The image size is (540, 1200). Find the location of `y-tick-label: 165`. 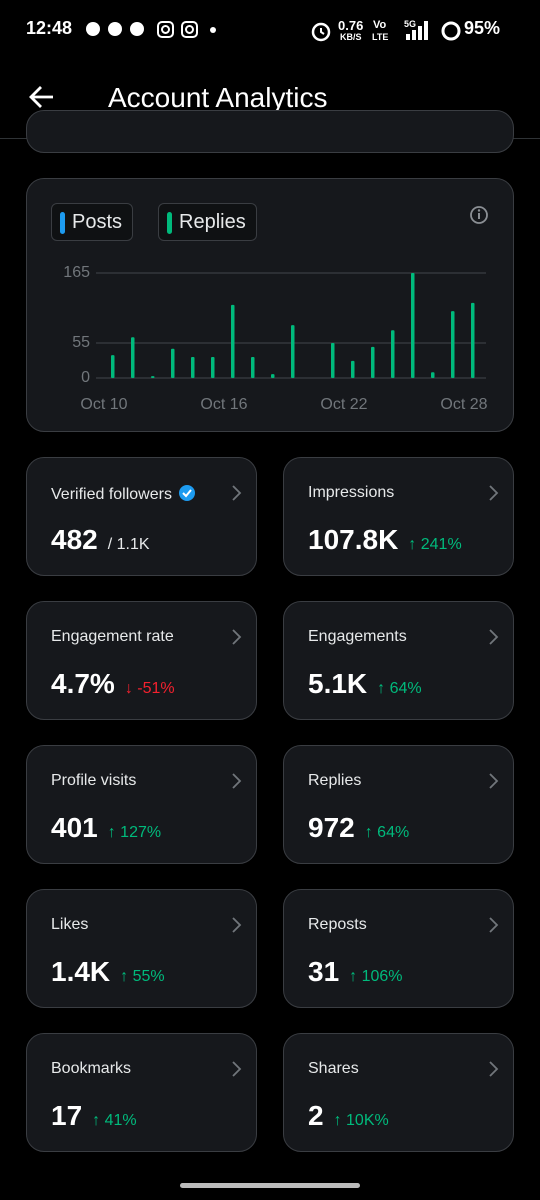

y-tick-label: 165 is located at coordinates (76, 272).